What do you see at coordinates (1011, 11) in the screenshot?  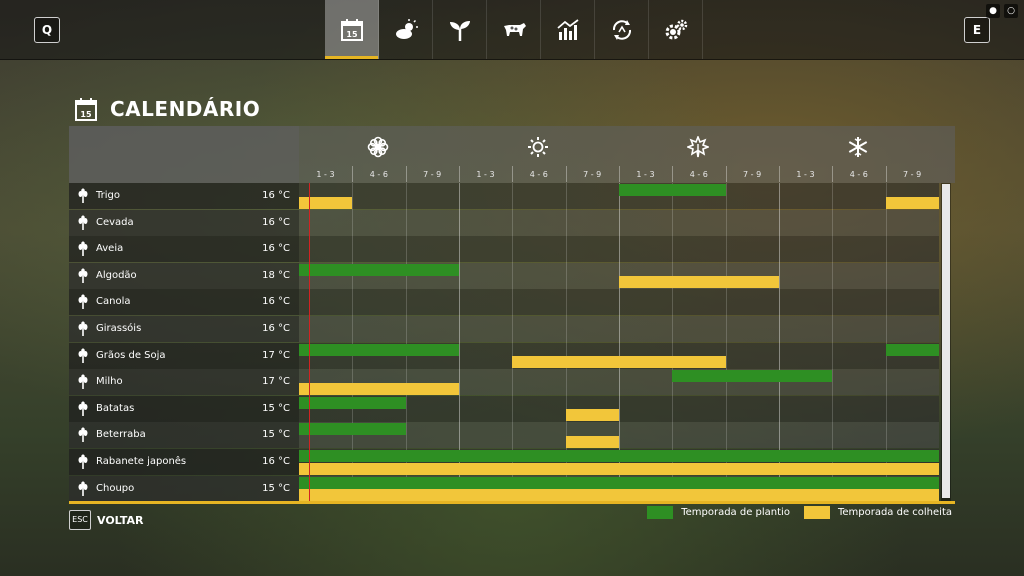 I see `sync-icon: ○` at bounding box center [1011, 11].